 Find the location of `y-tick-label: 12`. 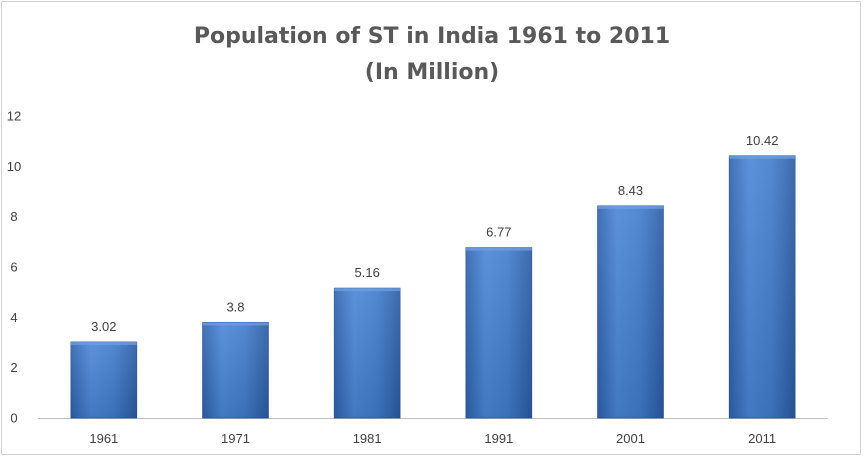

y-tick-label: 12 is located at coordinates (14, 116).